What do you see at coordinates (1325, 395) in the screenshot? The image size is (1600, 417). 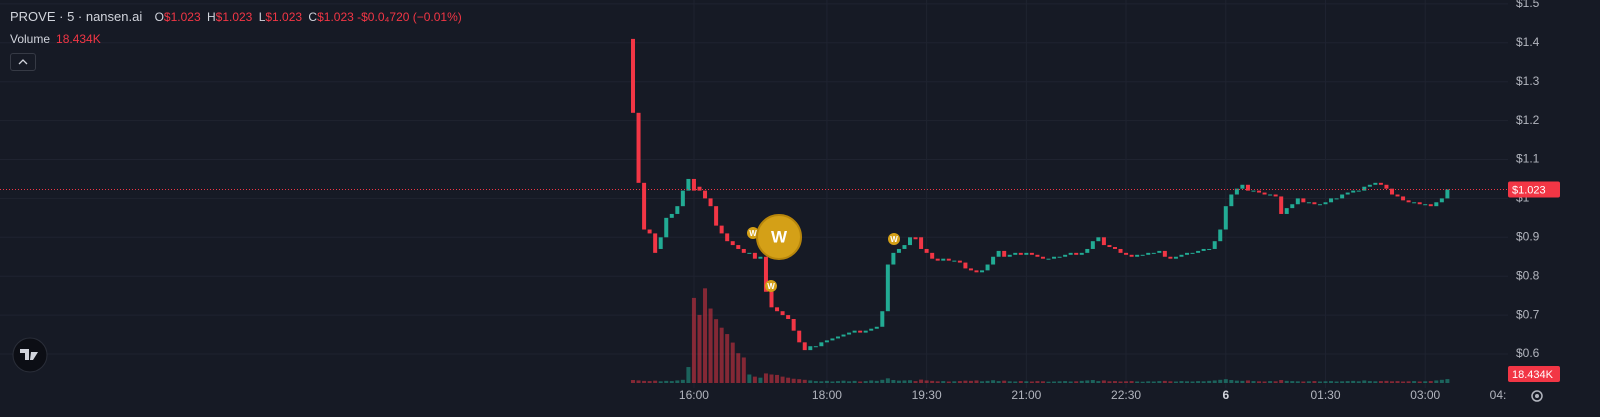 I see `x-tick-label: 01:30` at bounding box center [1325, 395].